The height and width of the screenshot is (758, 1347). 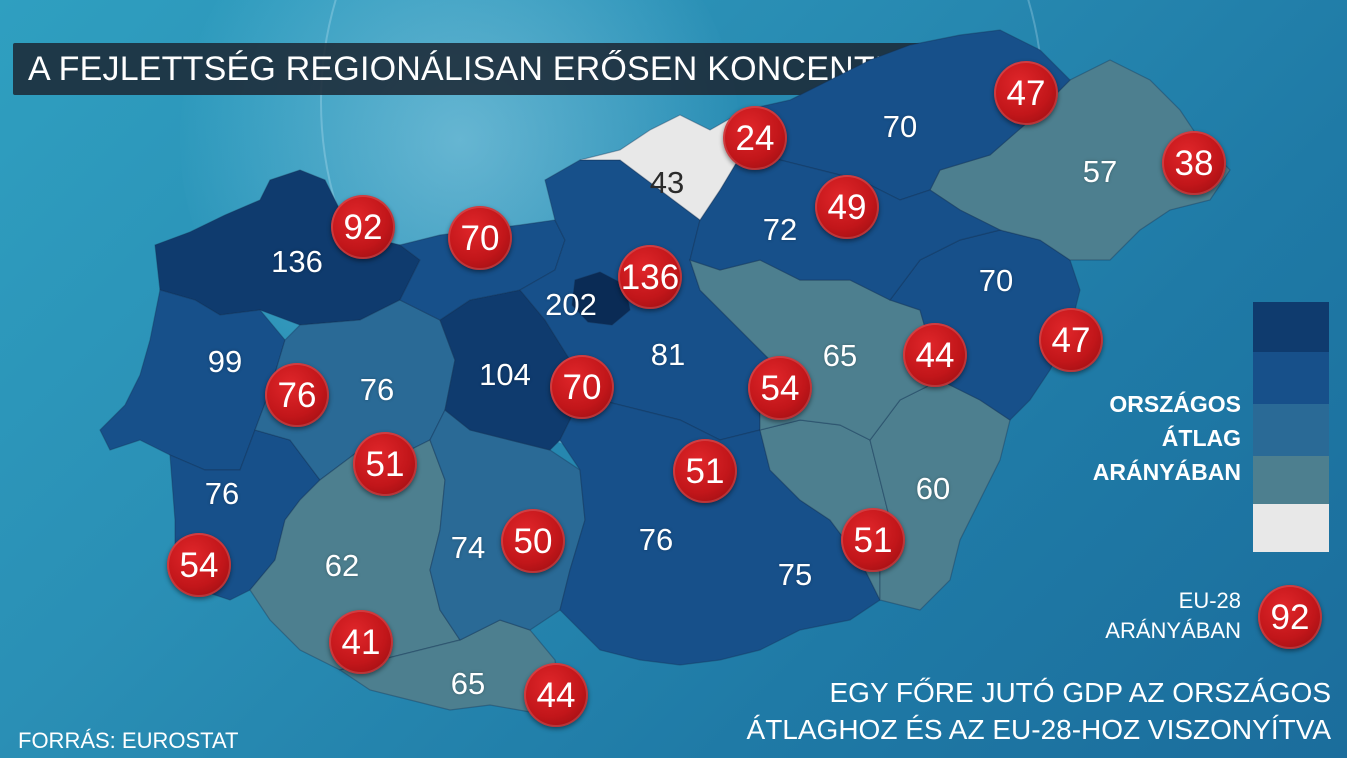 I want to click on national-value-bacs-kiskun: 76, so click(x=656, y=539).